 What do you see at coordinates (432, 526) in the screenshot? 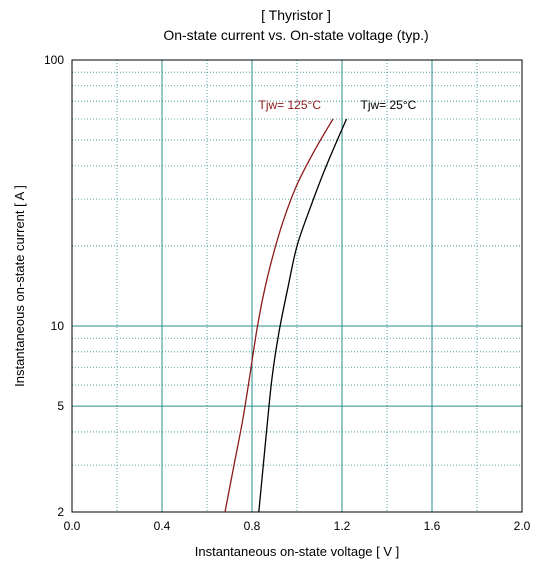
I see `x-tick-label: 1.6` at bounding box center [432, 526].